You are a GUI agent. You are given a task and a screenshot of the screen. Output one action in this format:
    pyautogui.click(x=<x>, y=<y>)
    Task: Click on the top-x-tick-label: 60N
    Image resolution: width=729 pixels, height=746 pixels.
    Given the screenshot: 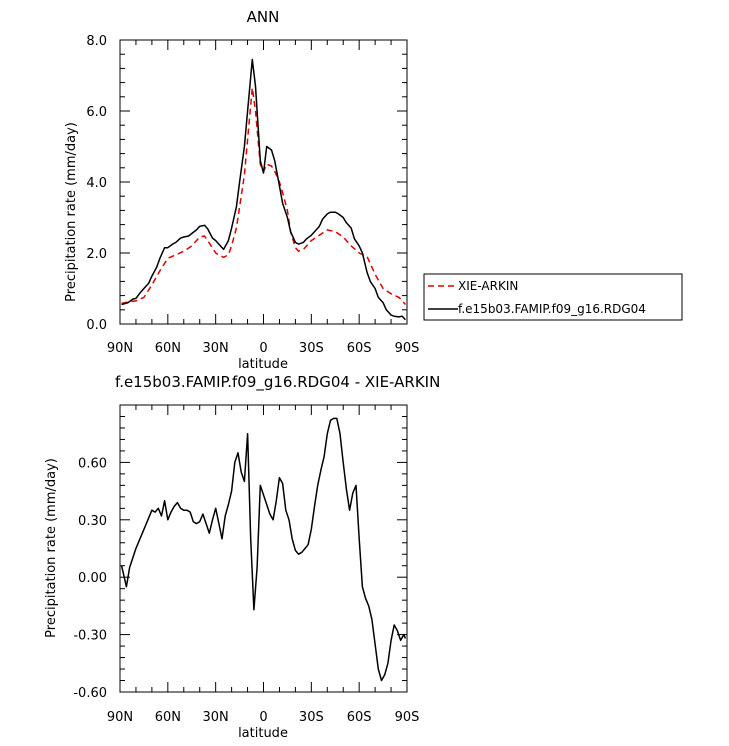 What is the action you would take?
    pyautogui.click(x=168, y=348)
    